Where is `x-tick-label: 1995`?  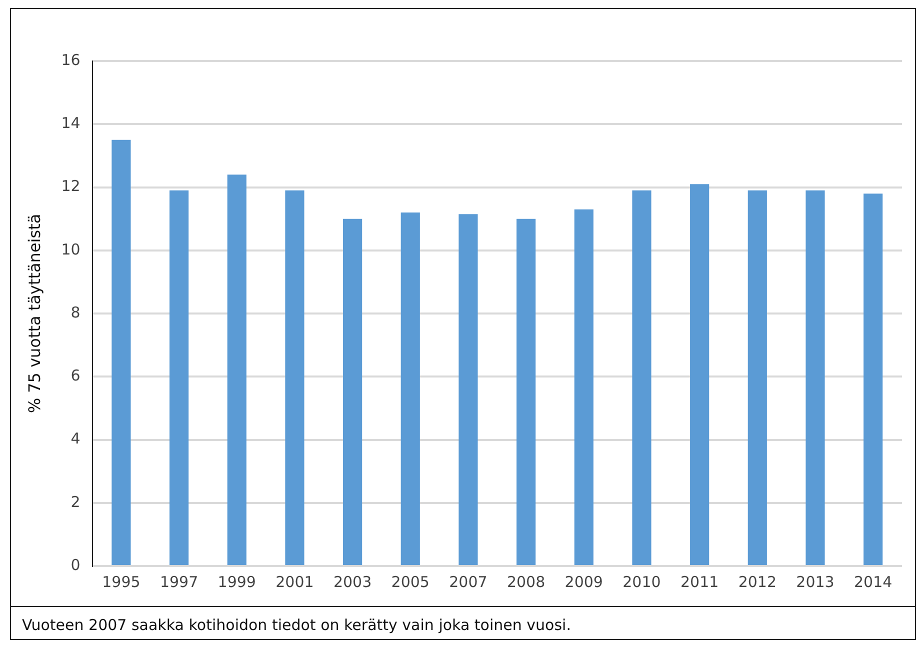 x-tick-label: 1995 is located at coordinates (121, 581).